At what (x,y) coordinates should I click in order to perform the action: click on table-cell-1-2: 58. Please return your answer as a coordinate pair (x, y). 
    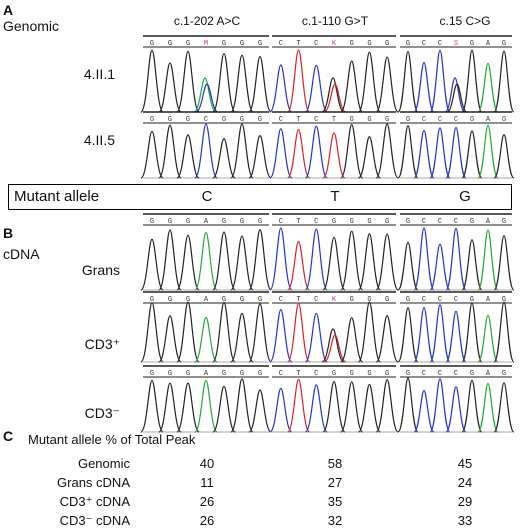
    Looking at the image, I should click on (335, 463).